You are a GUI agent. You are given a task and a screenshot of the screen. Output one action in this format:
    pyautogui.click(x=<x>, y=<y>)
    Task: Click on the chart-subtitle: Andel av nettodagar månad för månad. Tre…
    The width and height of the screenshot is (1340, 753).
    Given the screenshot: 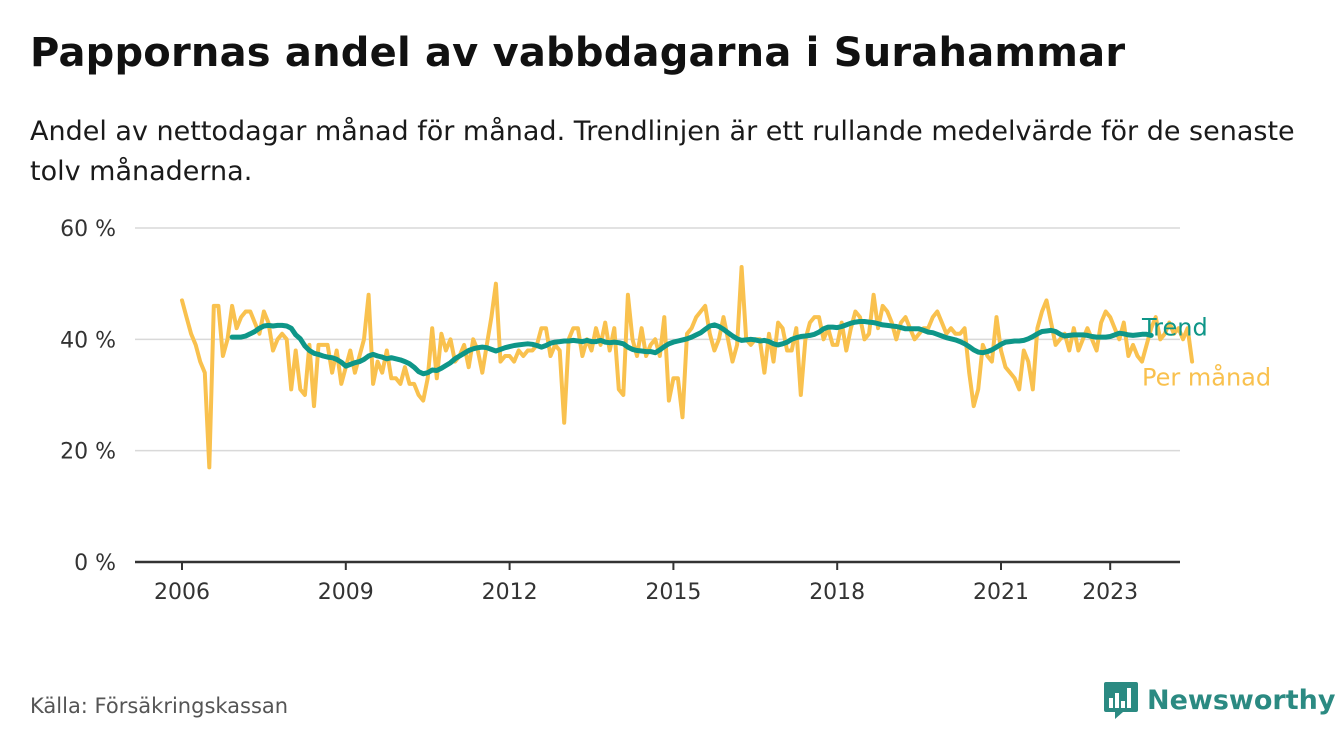 What is the action you would take?
    pyautogui.click(x=662, y=151)
    